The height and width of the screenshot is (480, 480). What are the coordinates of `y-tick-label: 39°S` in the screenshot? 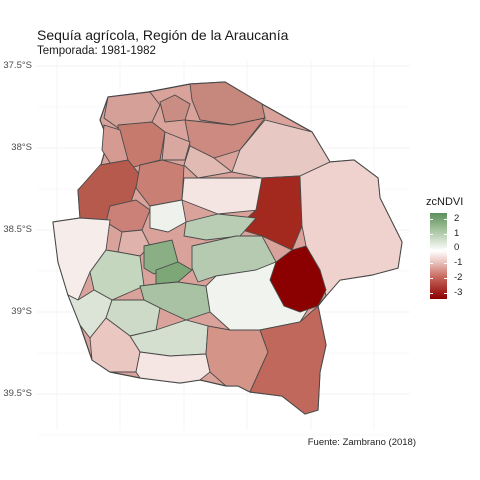 It's located at (21, 311).